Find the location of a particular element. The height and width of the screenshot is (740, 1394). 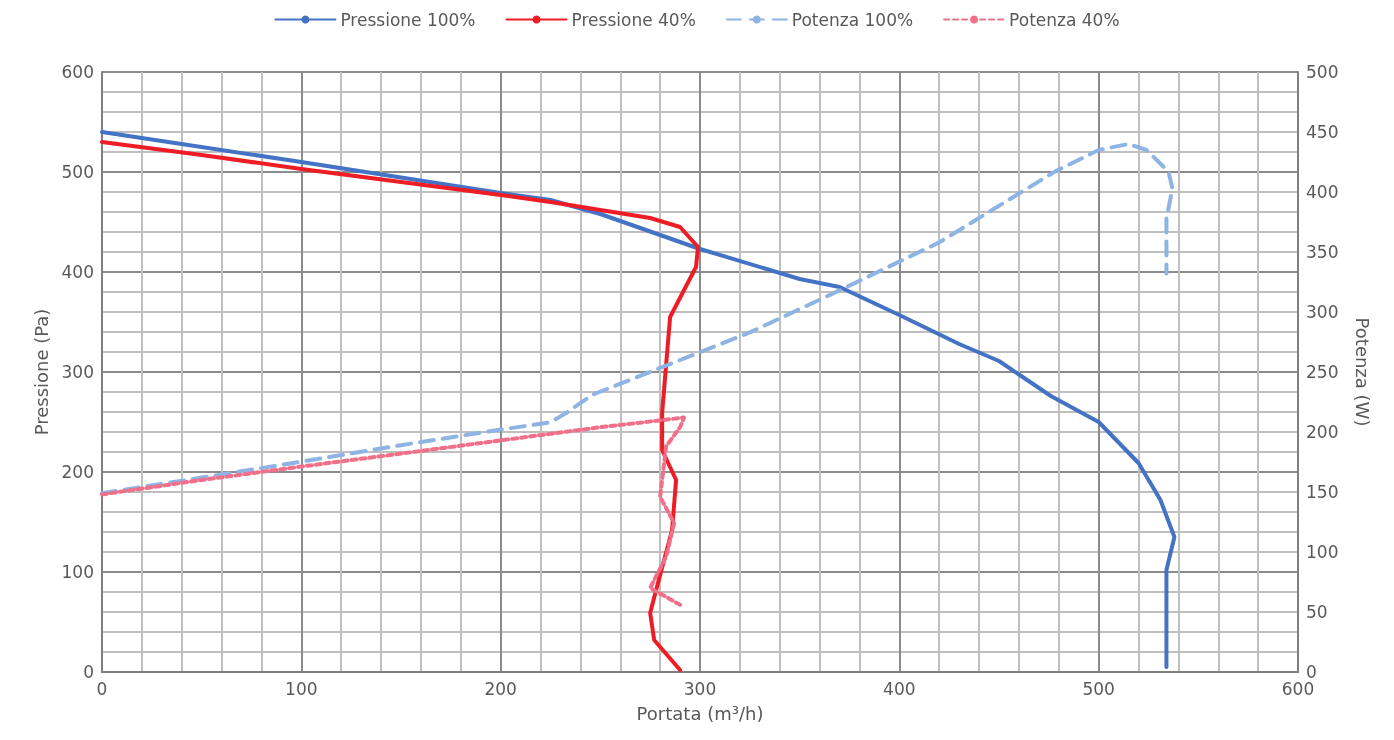

line-series is located at coordinates (393, 511).